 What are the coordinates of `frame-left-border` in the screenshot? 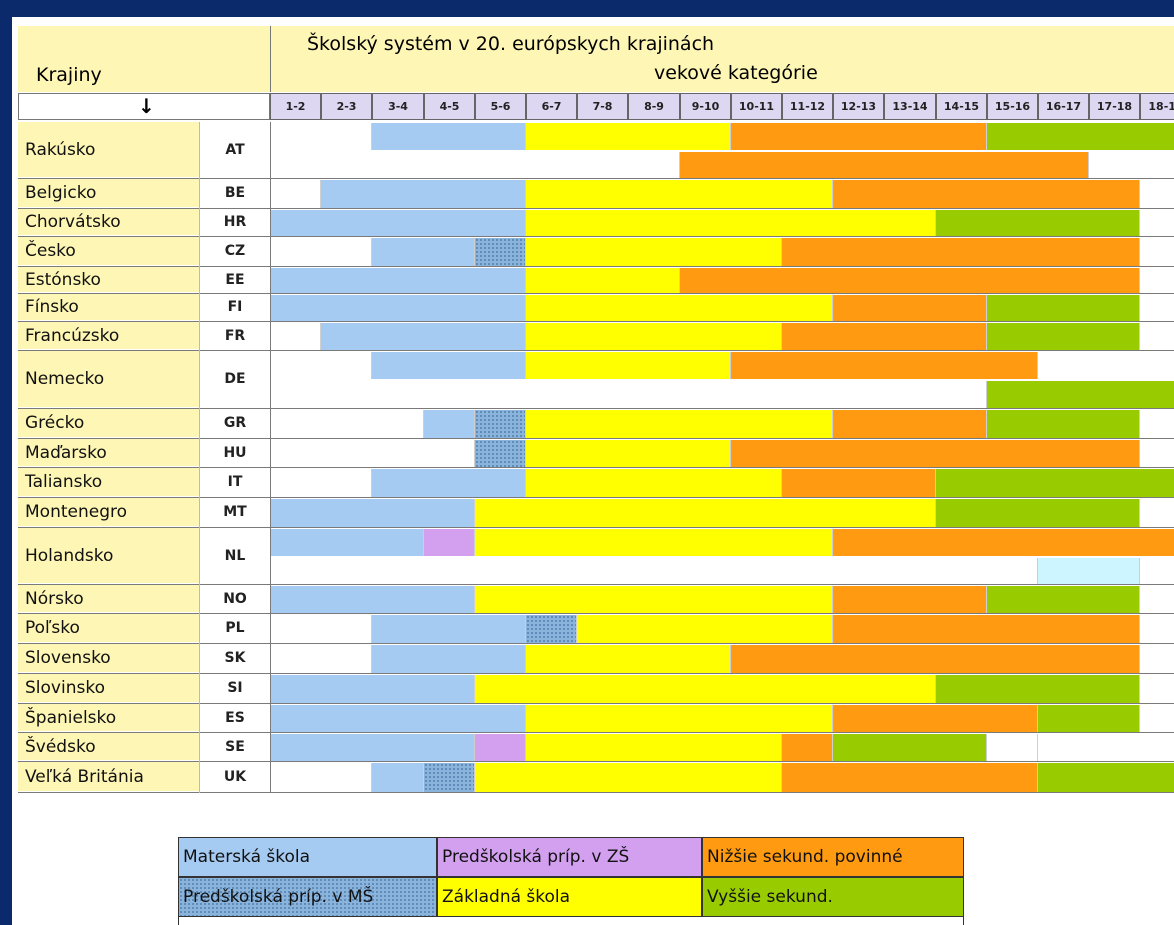 It's located at (6, 462).